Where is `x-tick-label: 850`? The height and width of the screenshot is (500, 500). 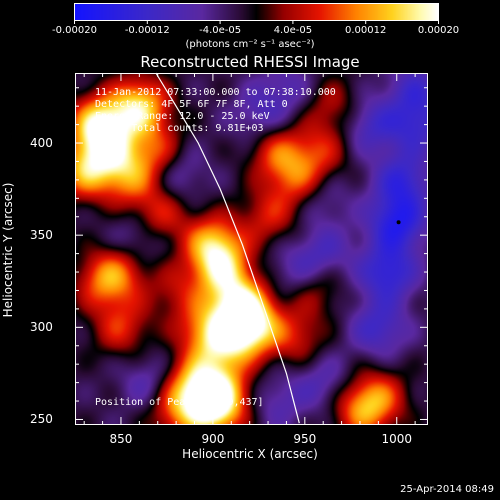
x-tick-label: 850 is located at coordinates (121, 439).